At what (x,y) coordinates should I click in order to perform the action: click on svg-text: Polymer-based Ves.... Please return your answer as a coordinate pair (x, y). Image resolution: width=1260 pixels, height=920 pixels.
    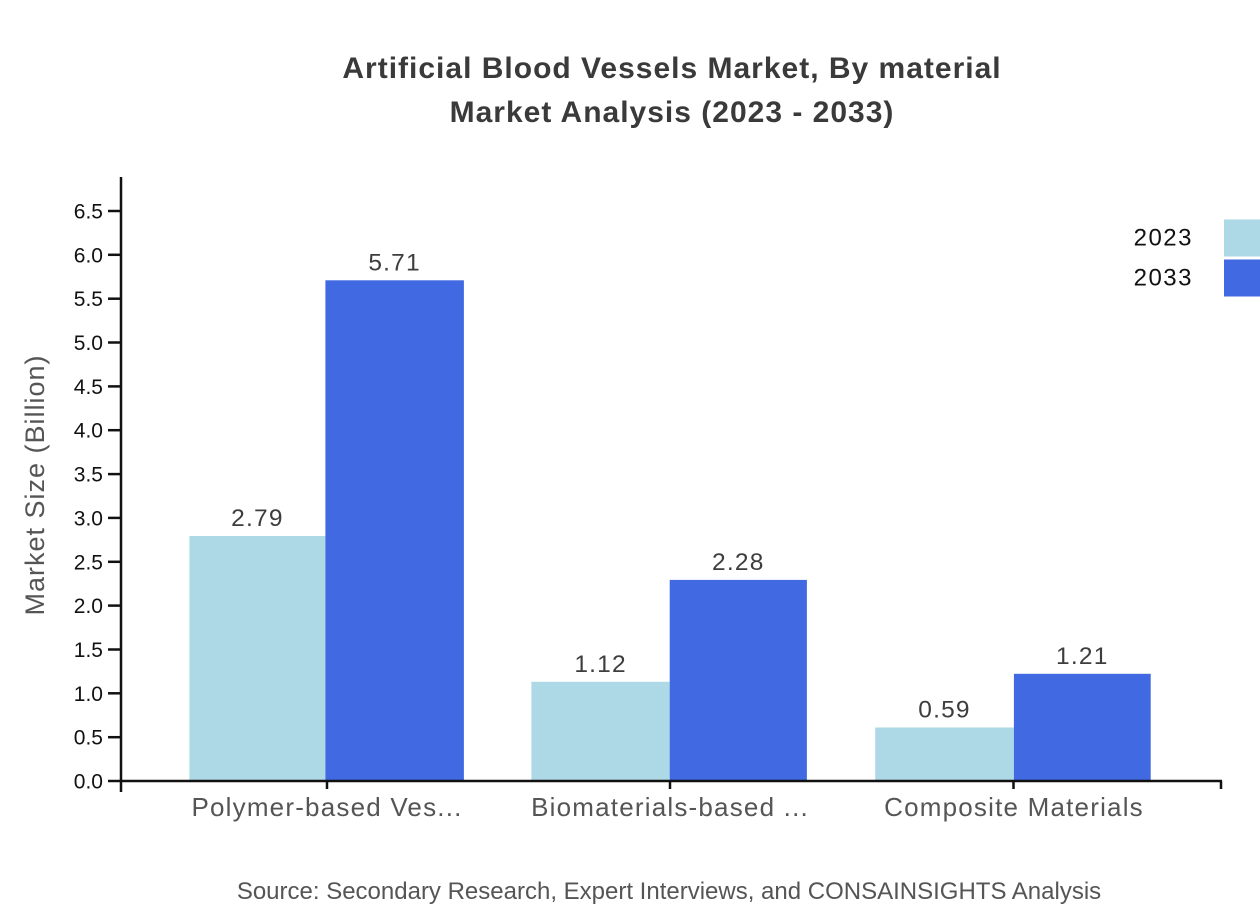
    Looking at the image, I should click on (326, 807).